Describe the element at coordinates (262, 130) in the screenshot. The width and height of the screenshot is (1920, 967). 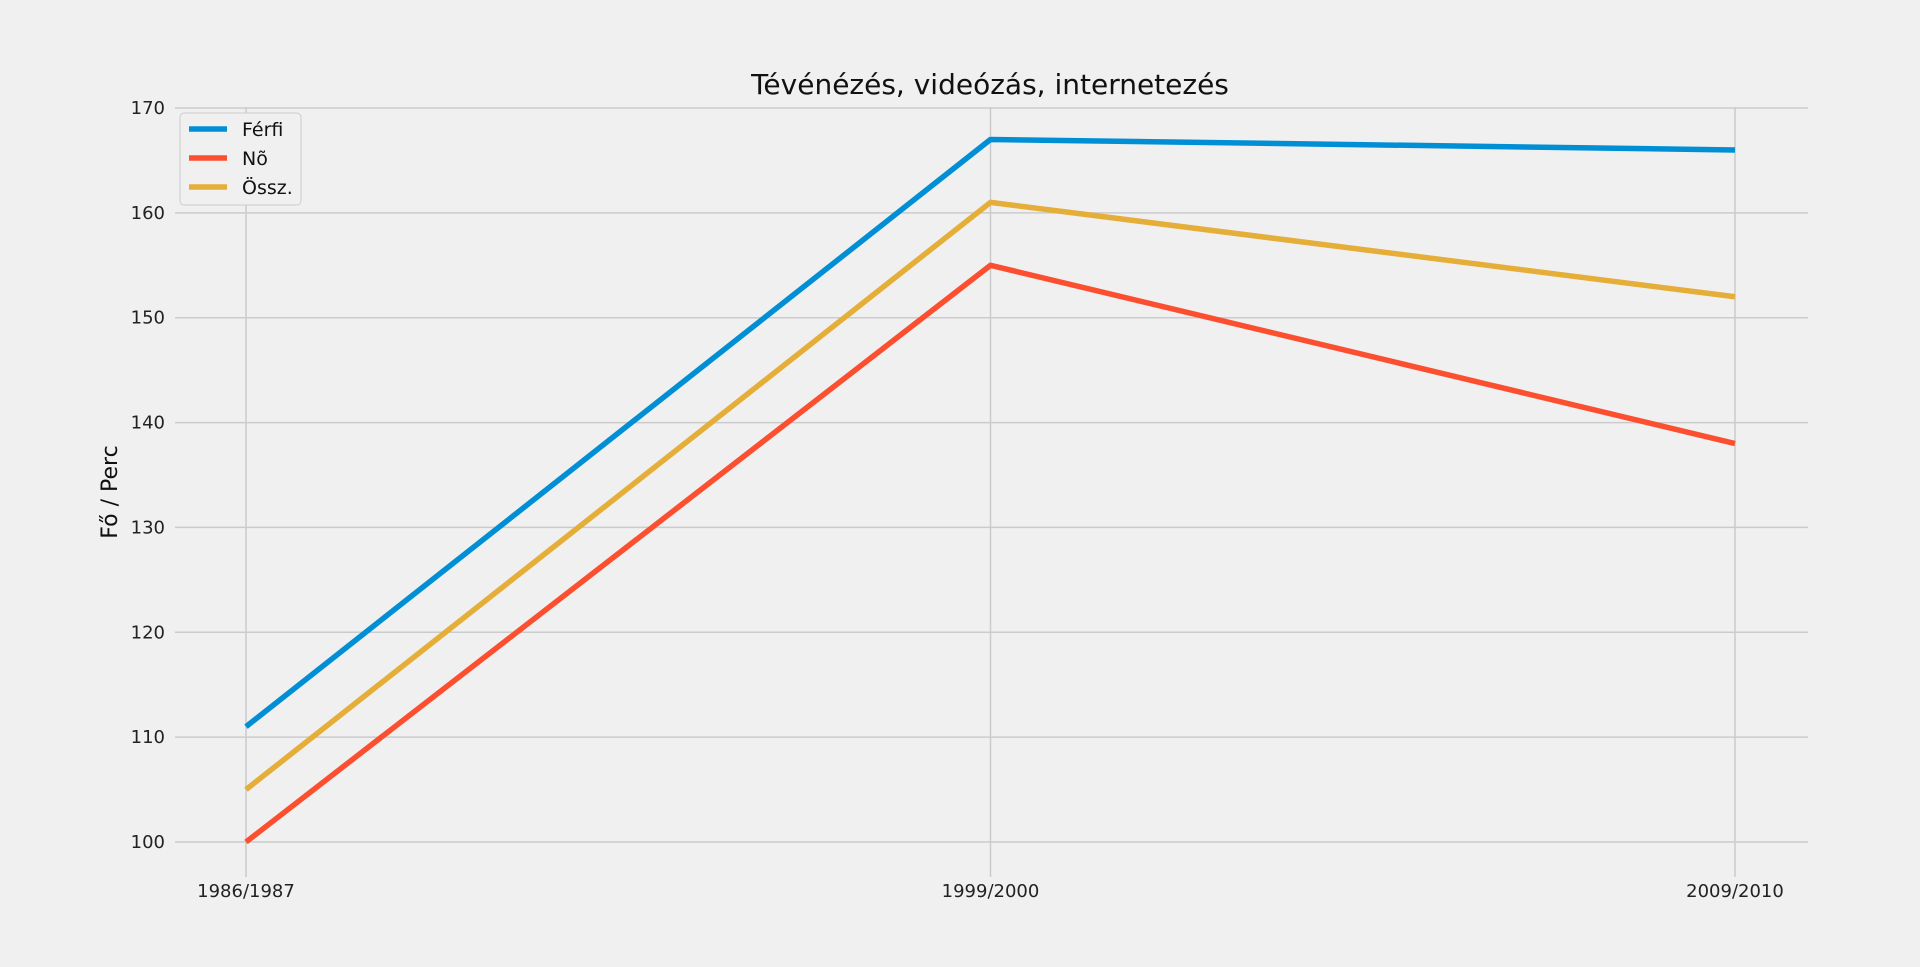
I see `legend-label: Férfi` at that location.